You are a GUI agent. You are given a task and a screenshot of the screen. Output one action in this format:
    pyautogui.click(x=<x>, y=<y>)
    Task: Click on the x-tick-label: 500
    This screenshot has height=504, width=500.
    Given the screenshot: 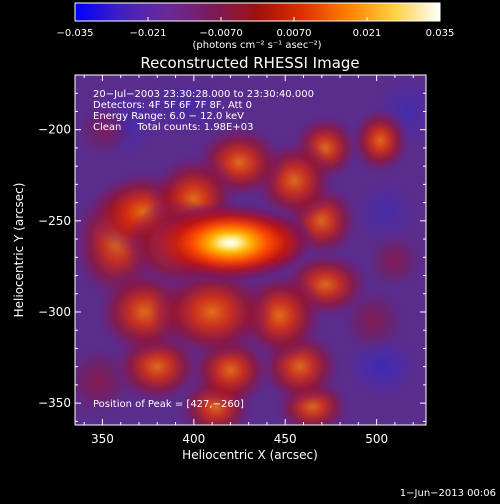 What is the action you would take?
    pyautogui.click(x=376, y=439)
    